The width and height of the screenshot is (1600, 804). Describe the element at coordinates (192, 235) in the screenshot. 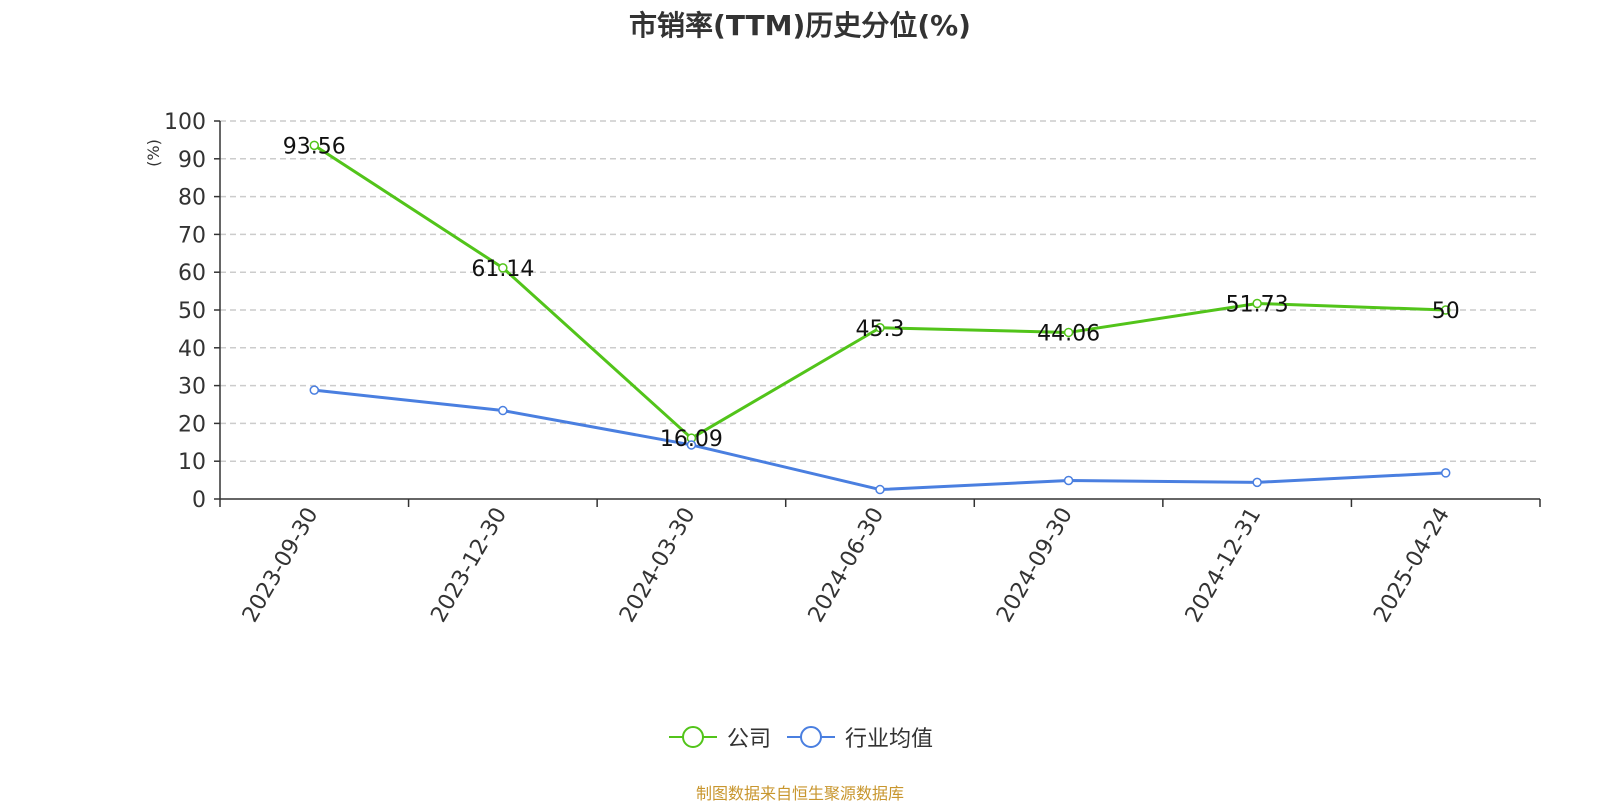

I see `y-tick-label: 70` at that location.